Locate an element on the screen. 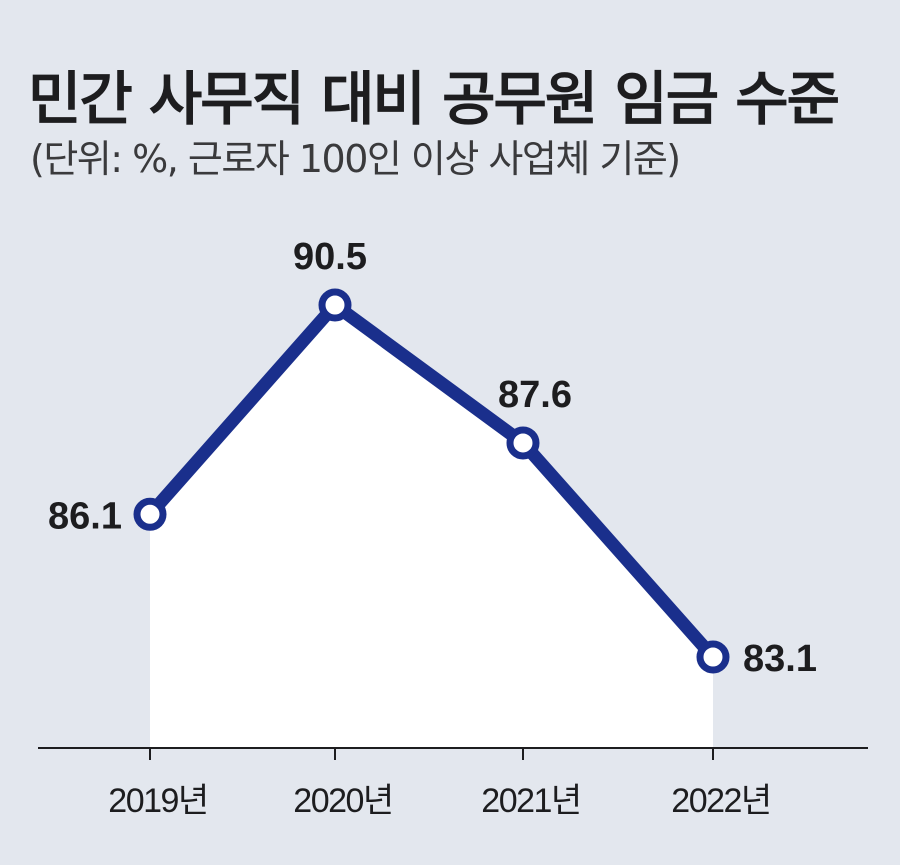 The height and width of the screenshot is (865, 900). value-label-3: 83.1 is located at coordinates (780, 659).